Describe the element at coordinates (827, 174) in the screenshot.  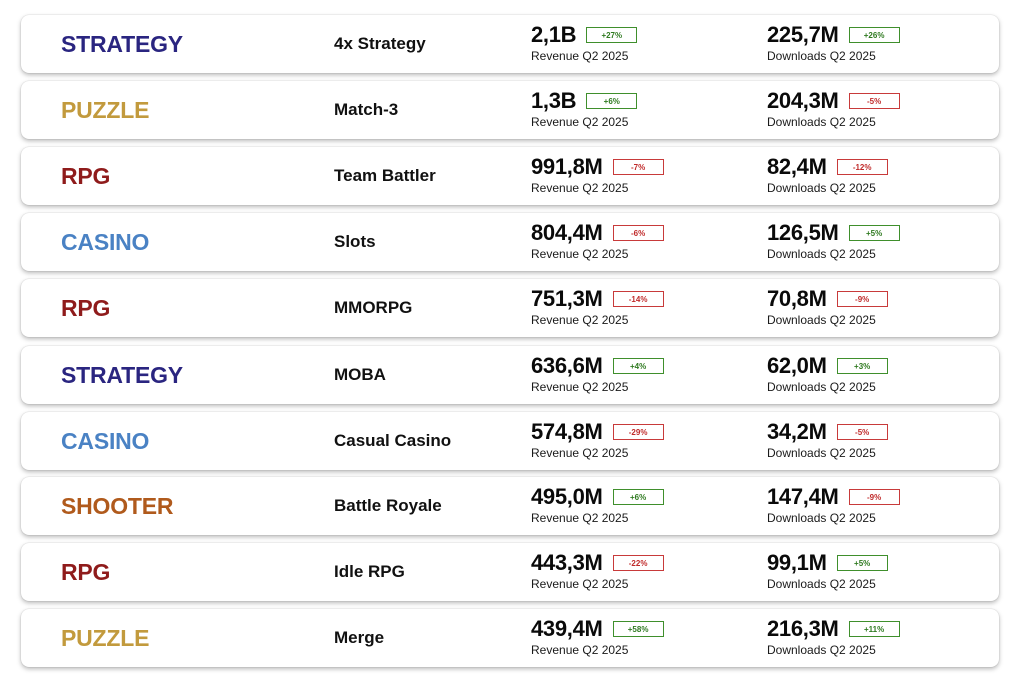
I see `downloads-metric: 82,4M -12% Downloads Q2 2025` at that location.